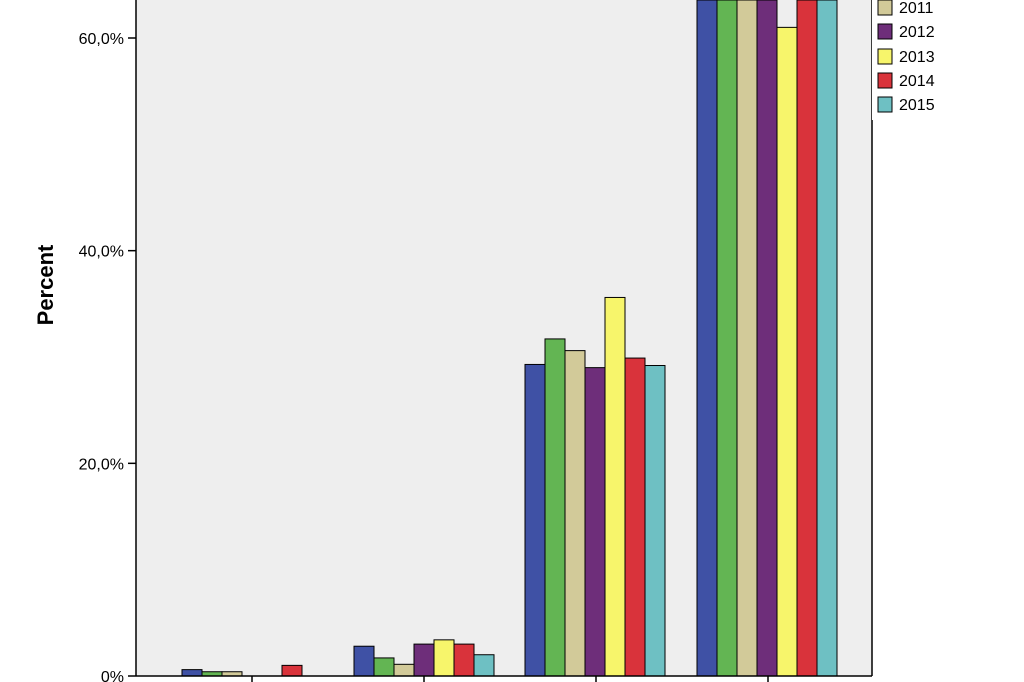 Image resolution: width=1024 pixels, height=682 pixels. I want to click on y-ticks-group: 0% 20,0% 40,0% 60,0%, so click(107, 356).